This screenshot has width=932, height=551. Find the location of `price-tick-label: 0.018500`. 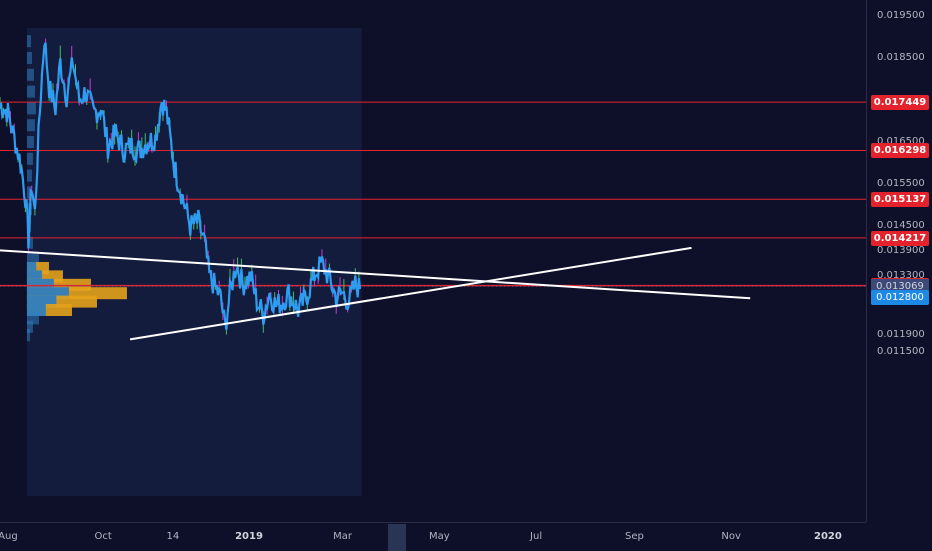

price-tick-label: 0.018500 is located at coordinates (901, 57).